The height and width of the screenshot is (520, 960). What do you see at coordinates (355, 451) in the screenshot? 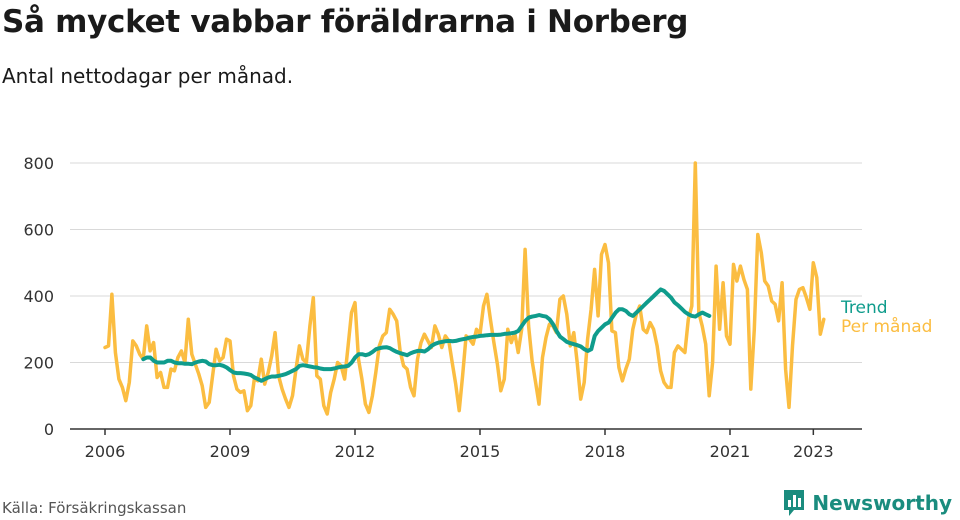
I see `x-tick-label: 2012` at bounding box center [355, 451].